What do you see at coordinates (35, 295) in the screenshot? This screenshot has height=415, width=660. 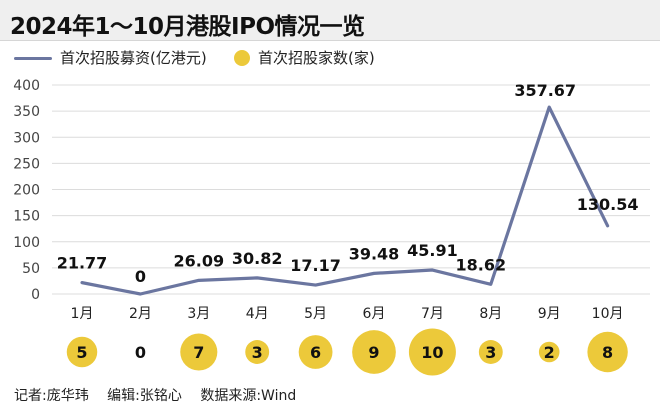 I see `y-tick-label: 0` at bounding box center [35, 295].